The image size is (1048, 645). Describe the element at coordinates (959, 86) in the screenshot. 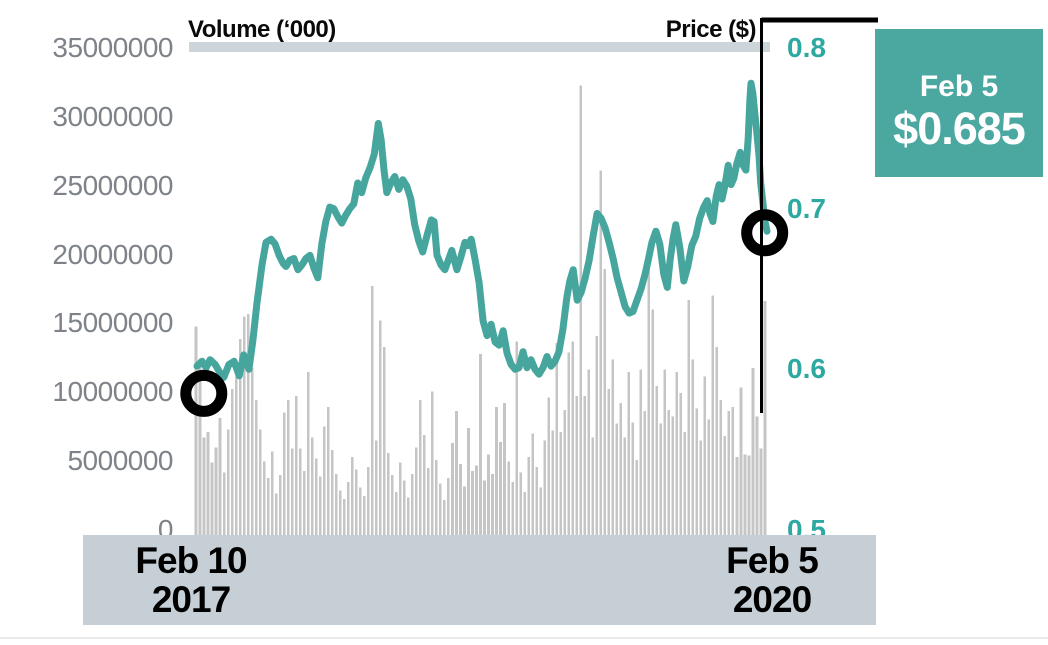

I see `callout-date-label: Feb 5` at that location.